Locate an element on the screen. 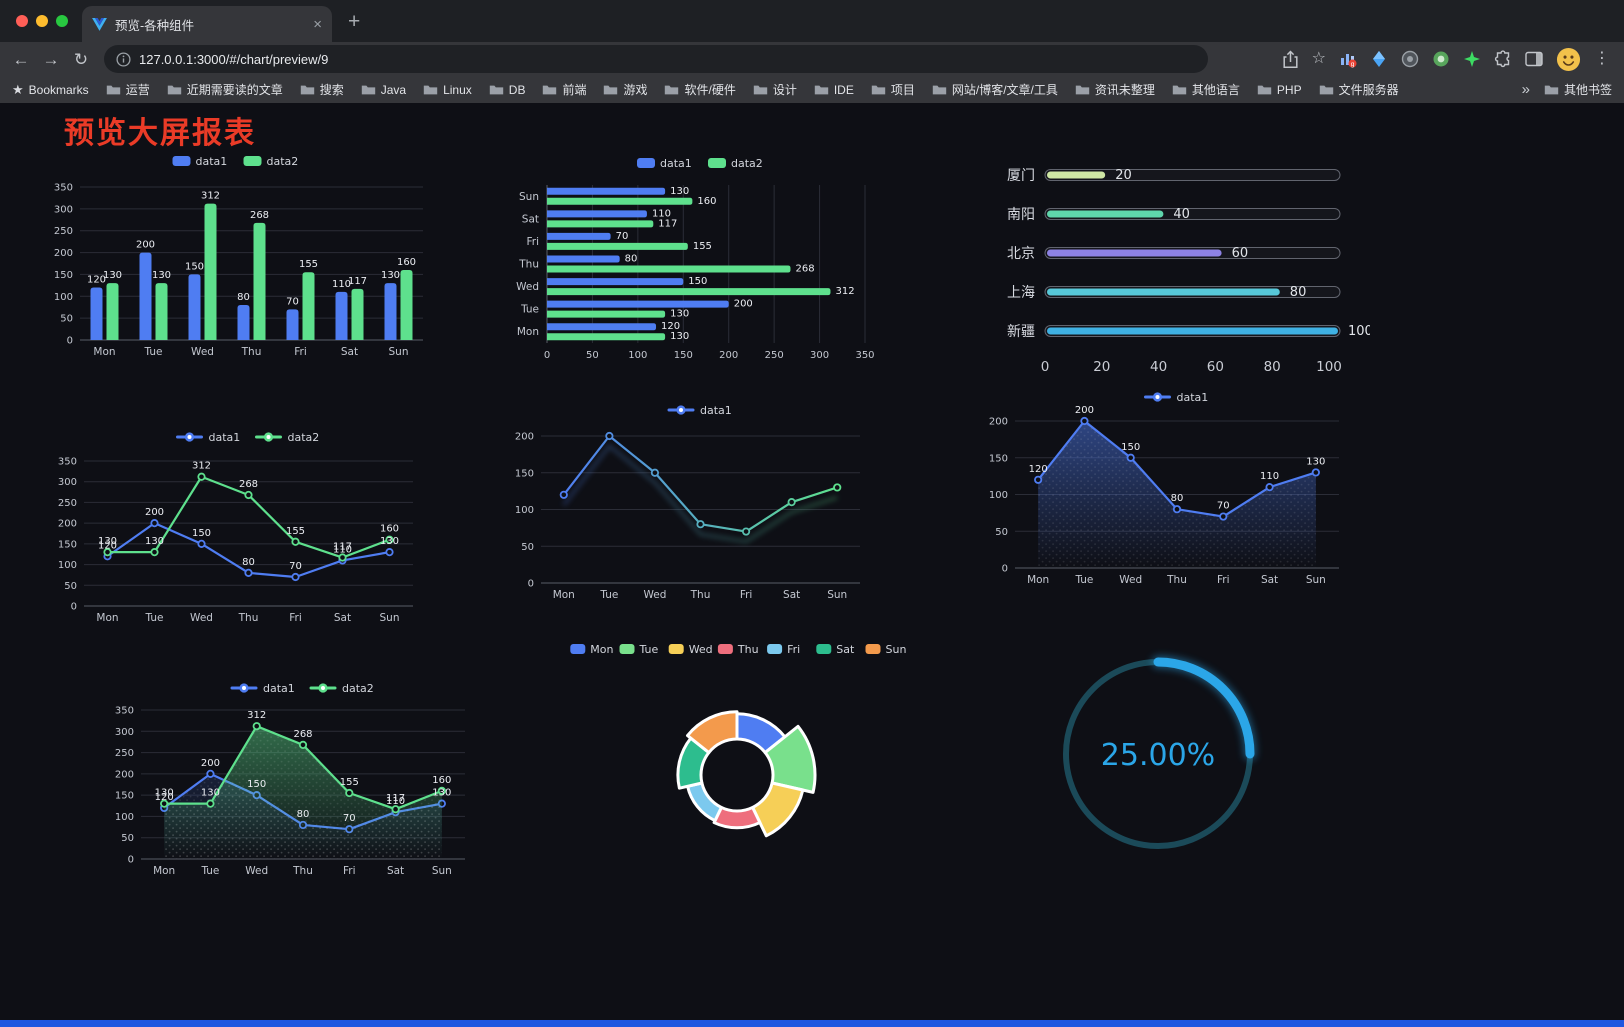 The height and width of the screenshot is (1027, 1624). back-button: ← is located at coordinates (21, 59).